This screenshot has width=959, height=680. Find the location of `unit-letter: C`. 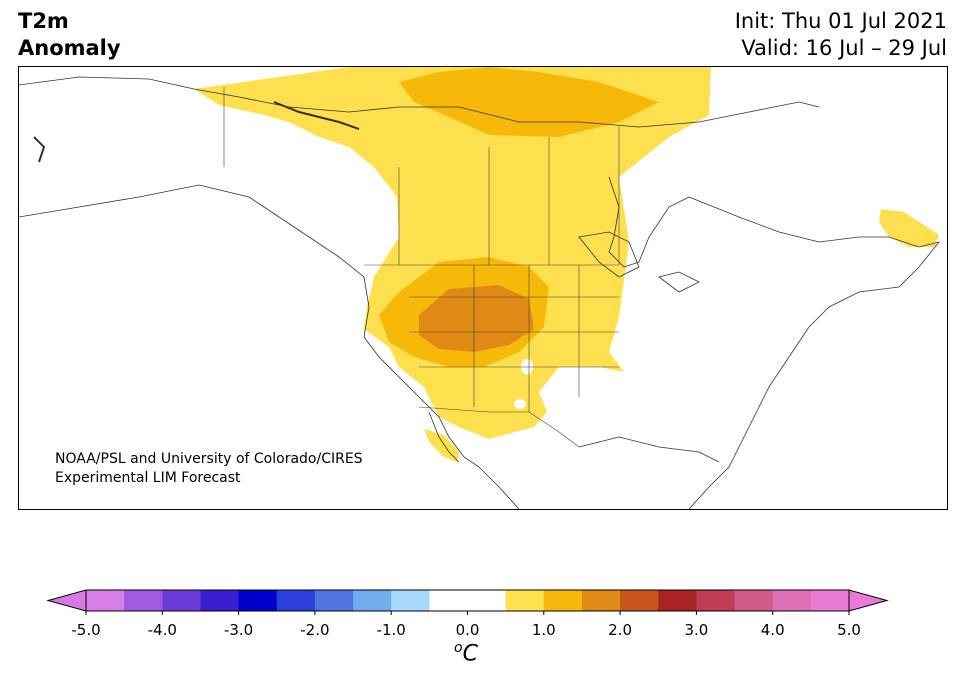

unit-letter: C is located at coordinates (470, 654).